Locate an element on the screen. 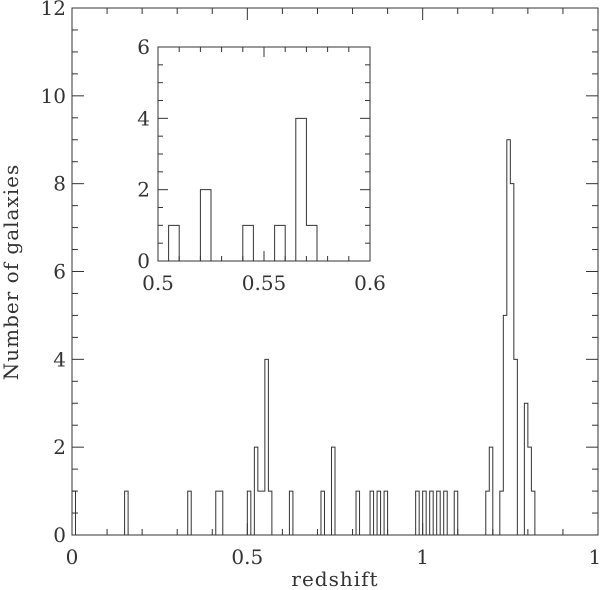  x-tick-label: 1. is located at coordinates (594, 557).